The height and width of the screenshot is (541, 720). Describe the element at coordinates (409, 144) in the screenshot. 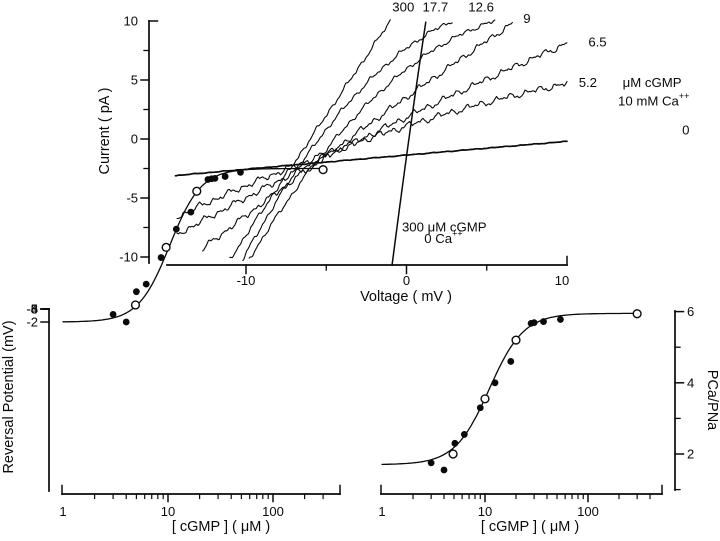

I see `iv-curve-300-0-Ca-` at that location.